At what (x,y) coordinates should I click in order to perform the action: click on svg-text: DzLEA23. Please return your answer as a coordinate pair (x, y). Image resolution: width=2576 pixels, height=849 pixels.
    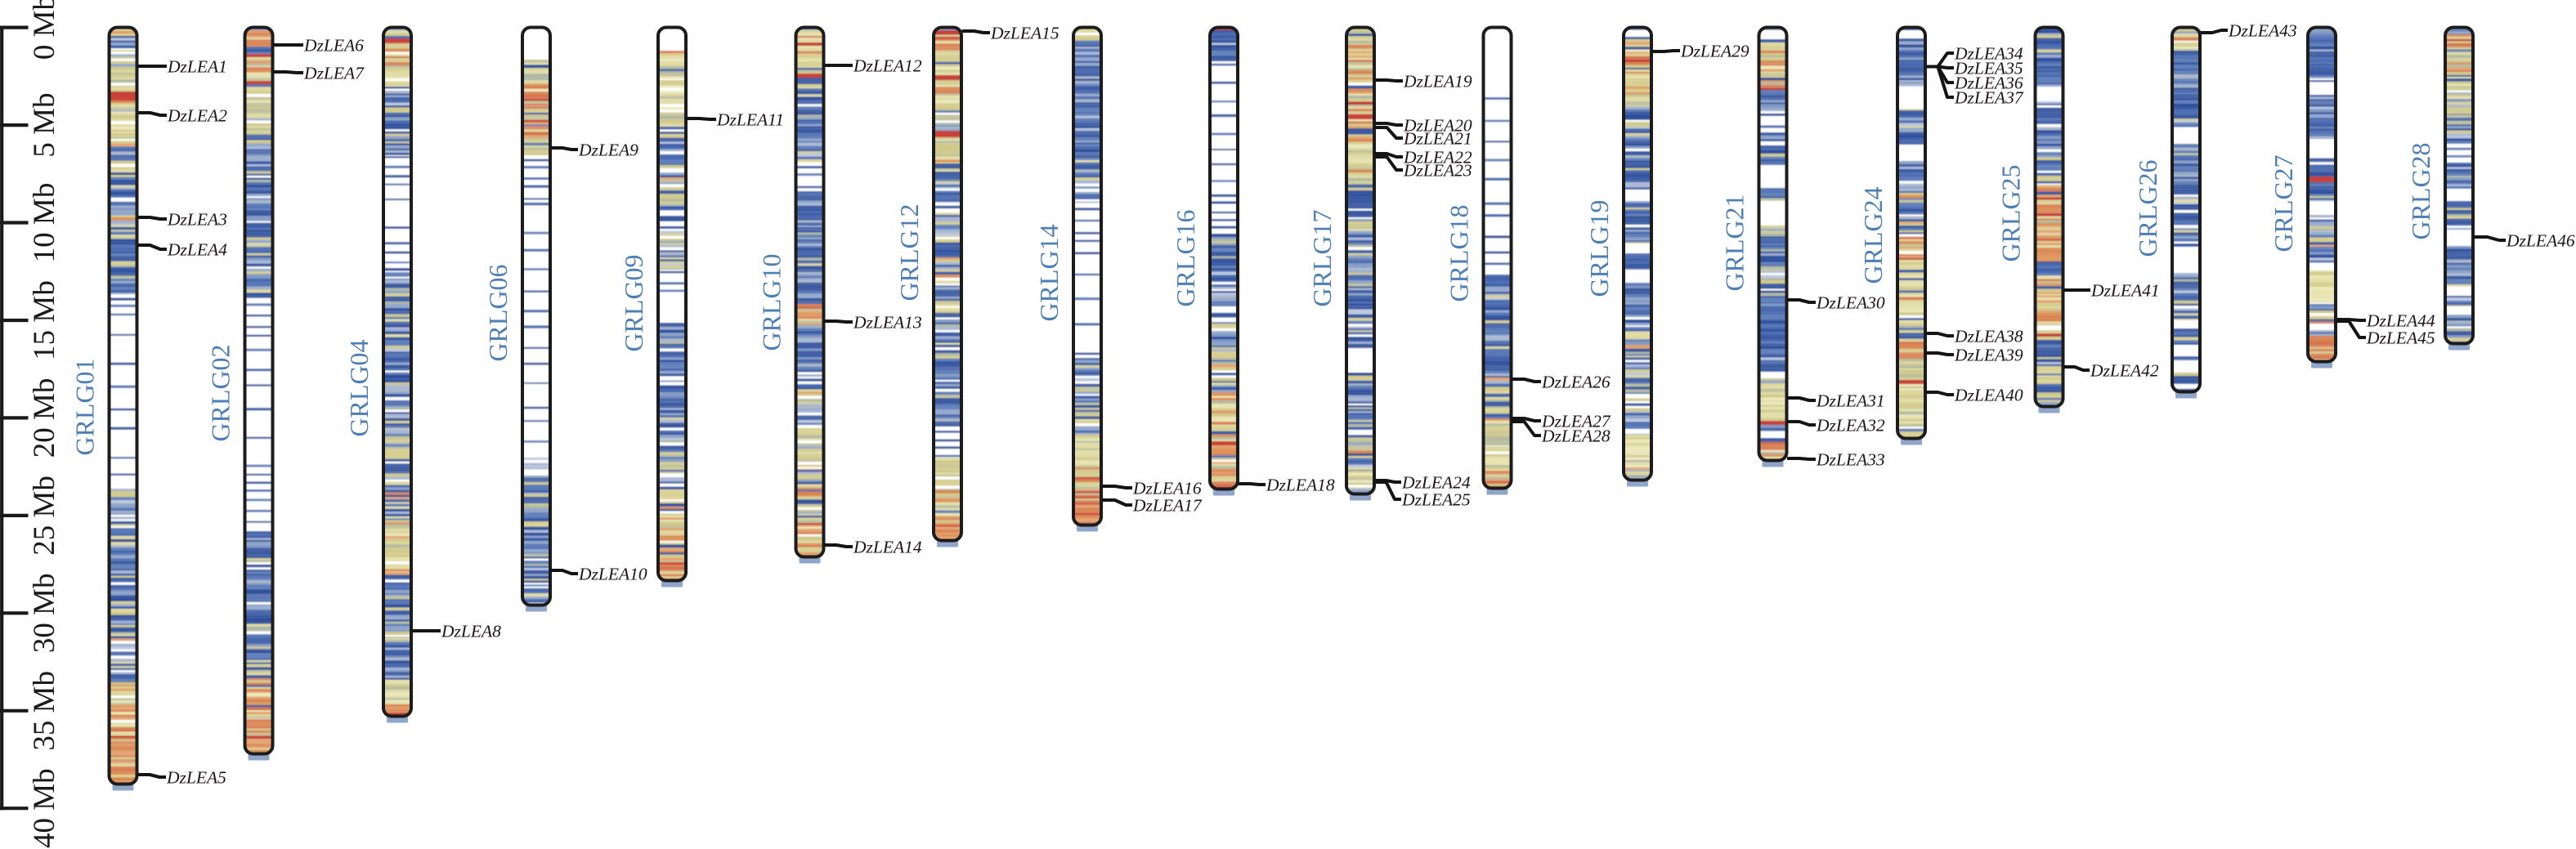
    Looking at the image, I should click on (1437, 170).